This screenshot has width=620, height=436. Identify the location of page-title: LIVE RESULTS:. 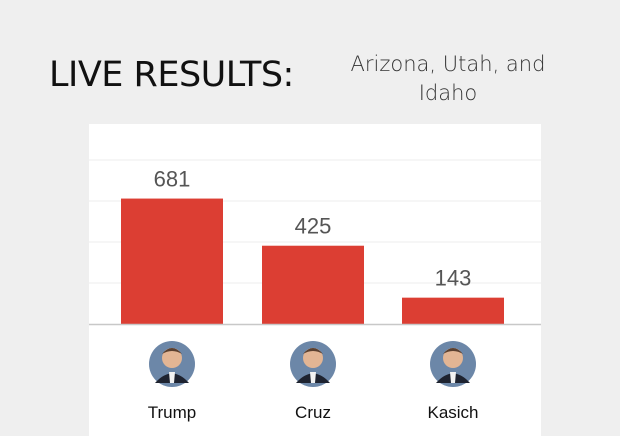
(171, 75).